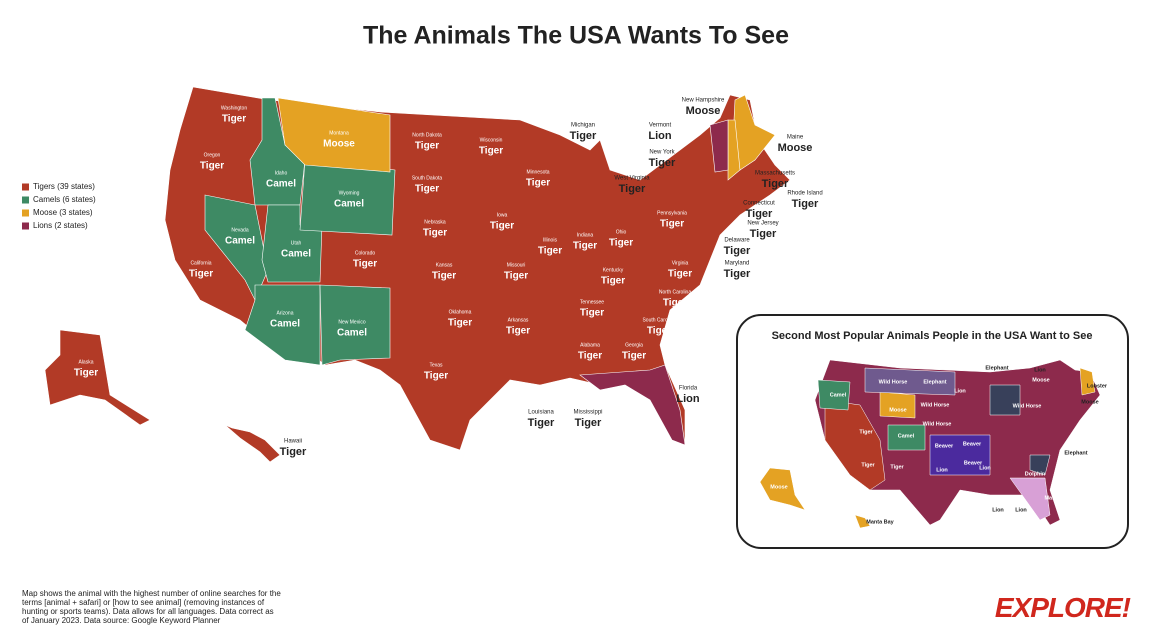 This screenshot has height=640, width=1152. Describe the element at coordinates (782, 489) in the screenshot. I see `inset-alaska` at that location.